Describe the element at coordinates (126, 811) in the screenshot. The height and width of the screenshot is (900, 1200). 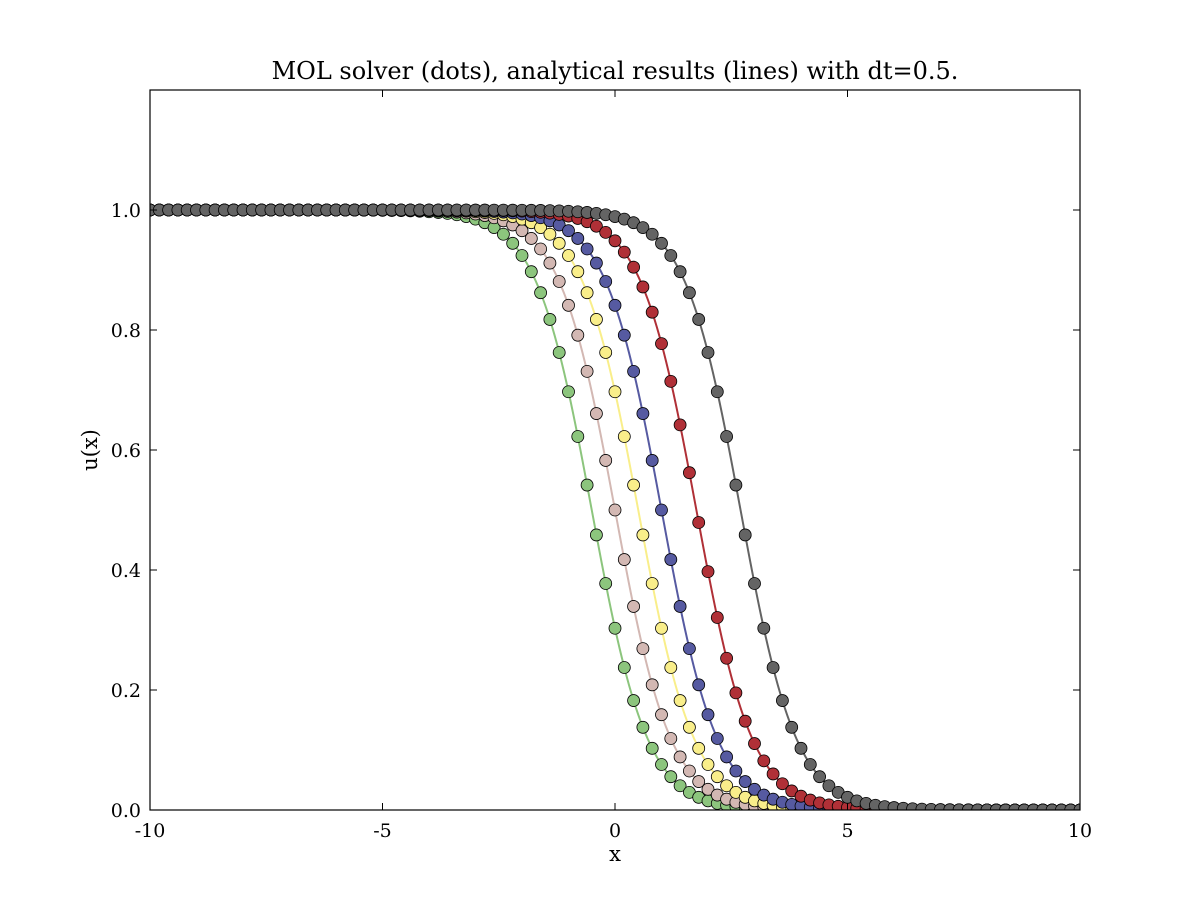
I see `y-tick-label: 0.0` at that location.